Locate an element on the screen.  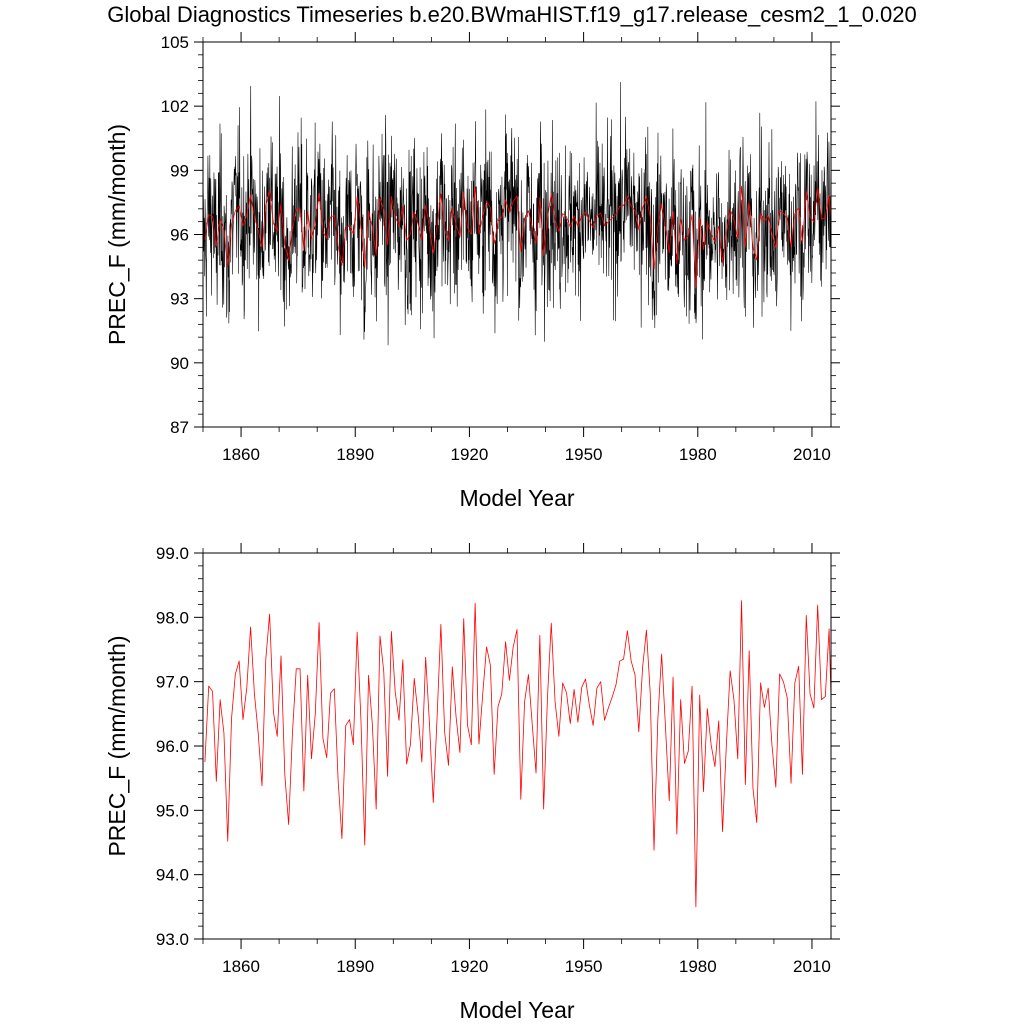
y-tick-label: 98.0 is located at coordinates (172, 617).